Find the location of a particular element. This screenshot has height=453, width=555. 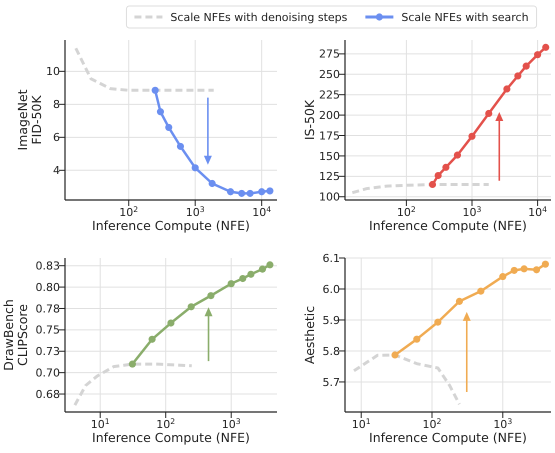

y-tick-label: 175 is located at coordinates (329, 135).